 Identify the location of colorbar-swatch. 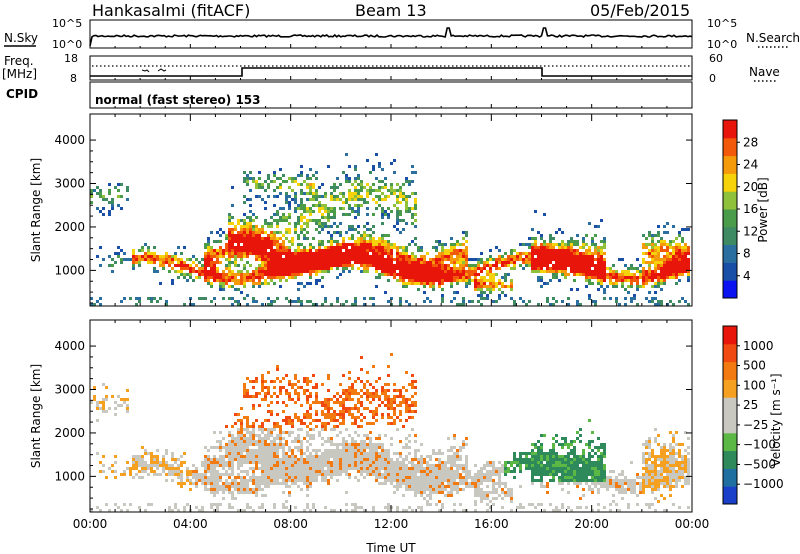
(730, 253).